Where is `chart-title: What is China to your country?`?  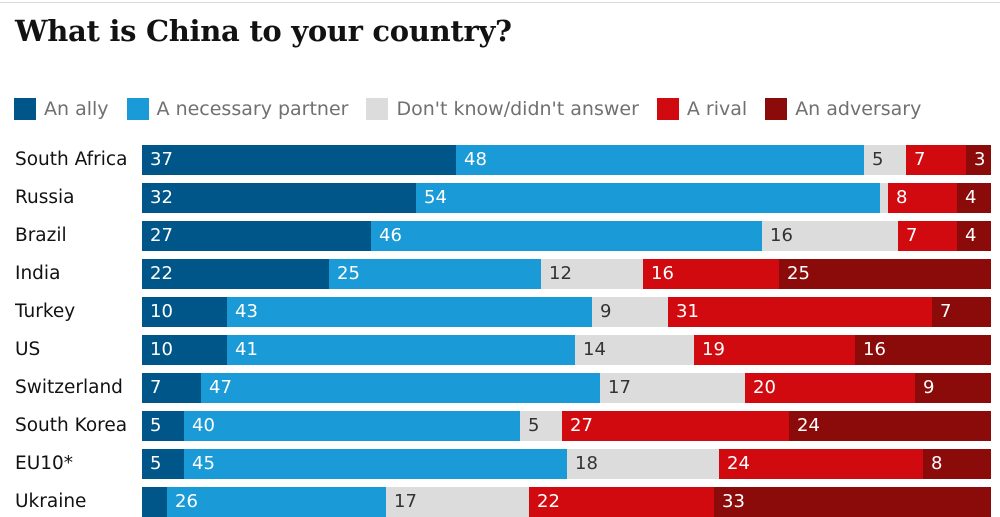
chart-title: What is China to your country? is located at coordinates (263, 31).